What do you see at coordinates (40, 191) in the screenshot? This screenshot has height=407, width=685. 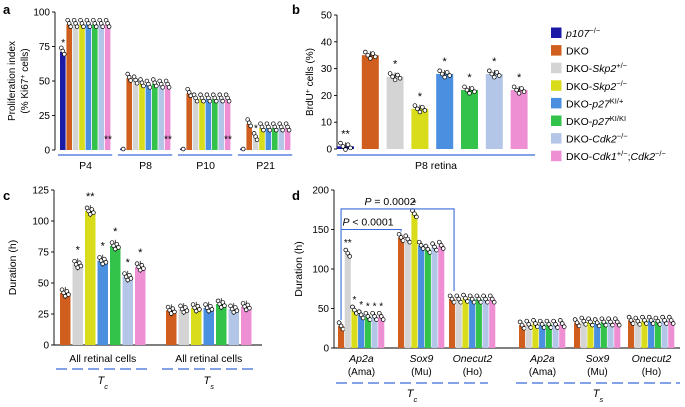 I see `c-y-tick-label: 125` at bounding box center [40, 191].